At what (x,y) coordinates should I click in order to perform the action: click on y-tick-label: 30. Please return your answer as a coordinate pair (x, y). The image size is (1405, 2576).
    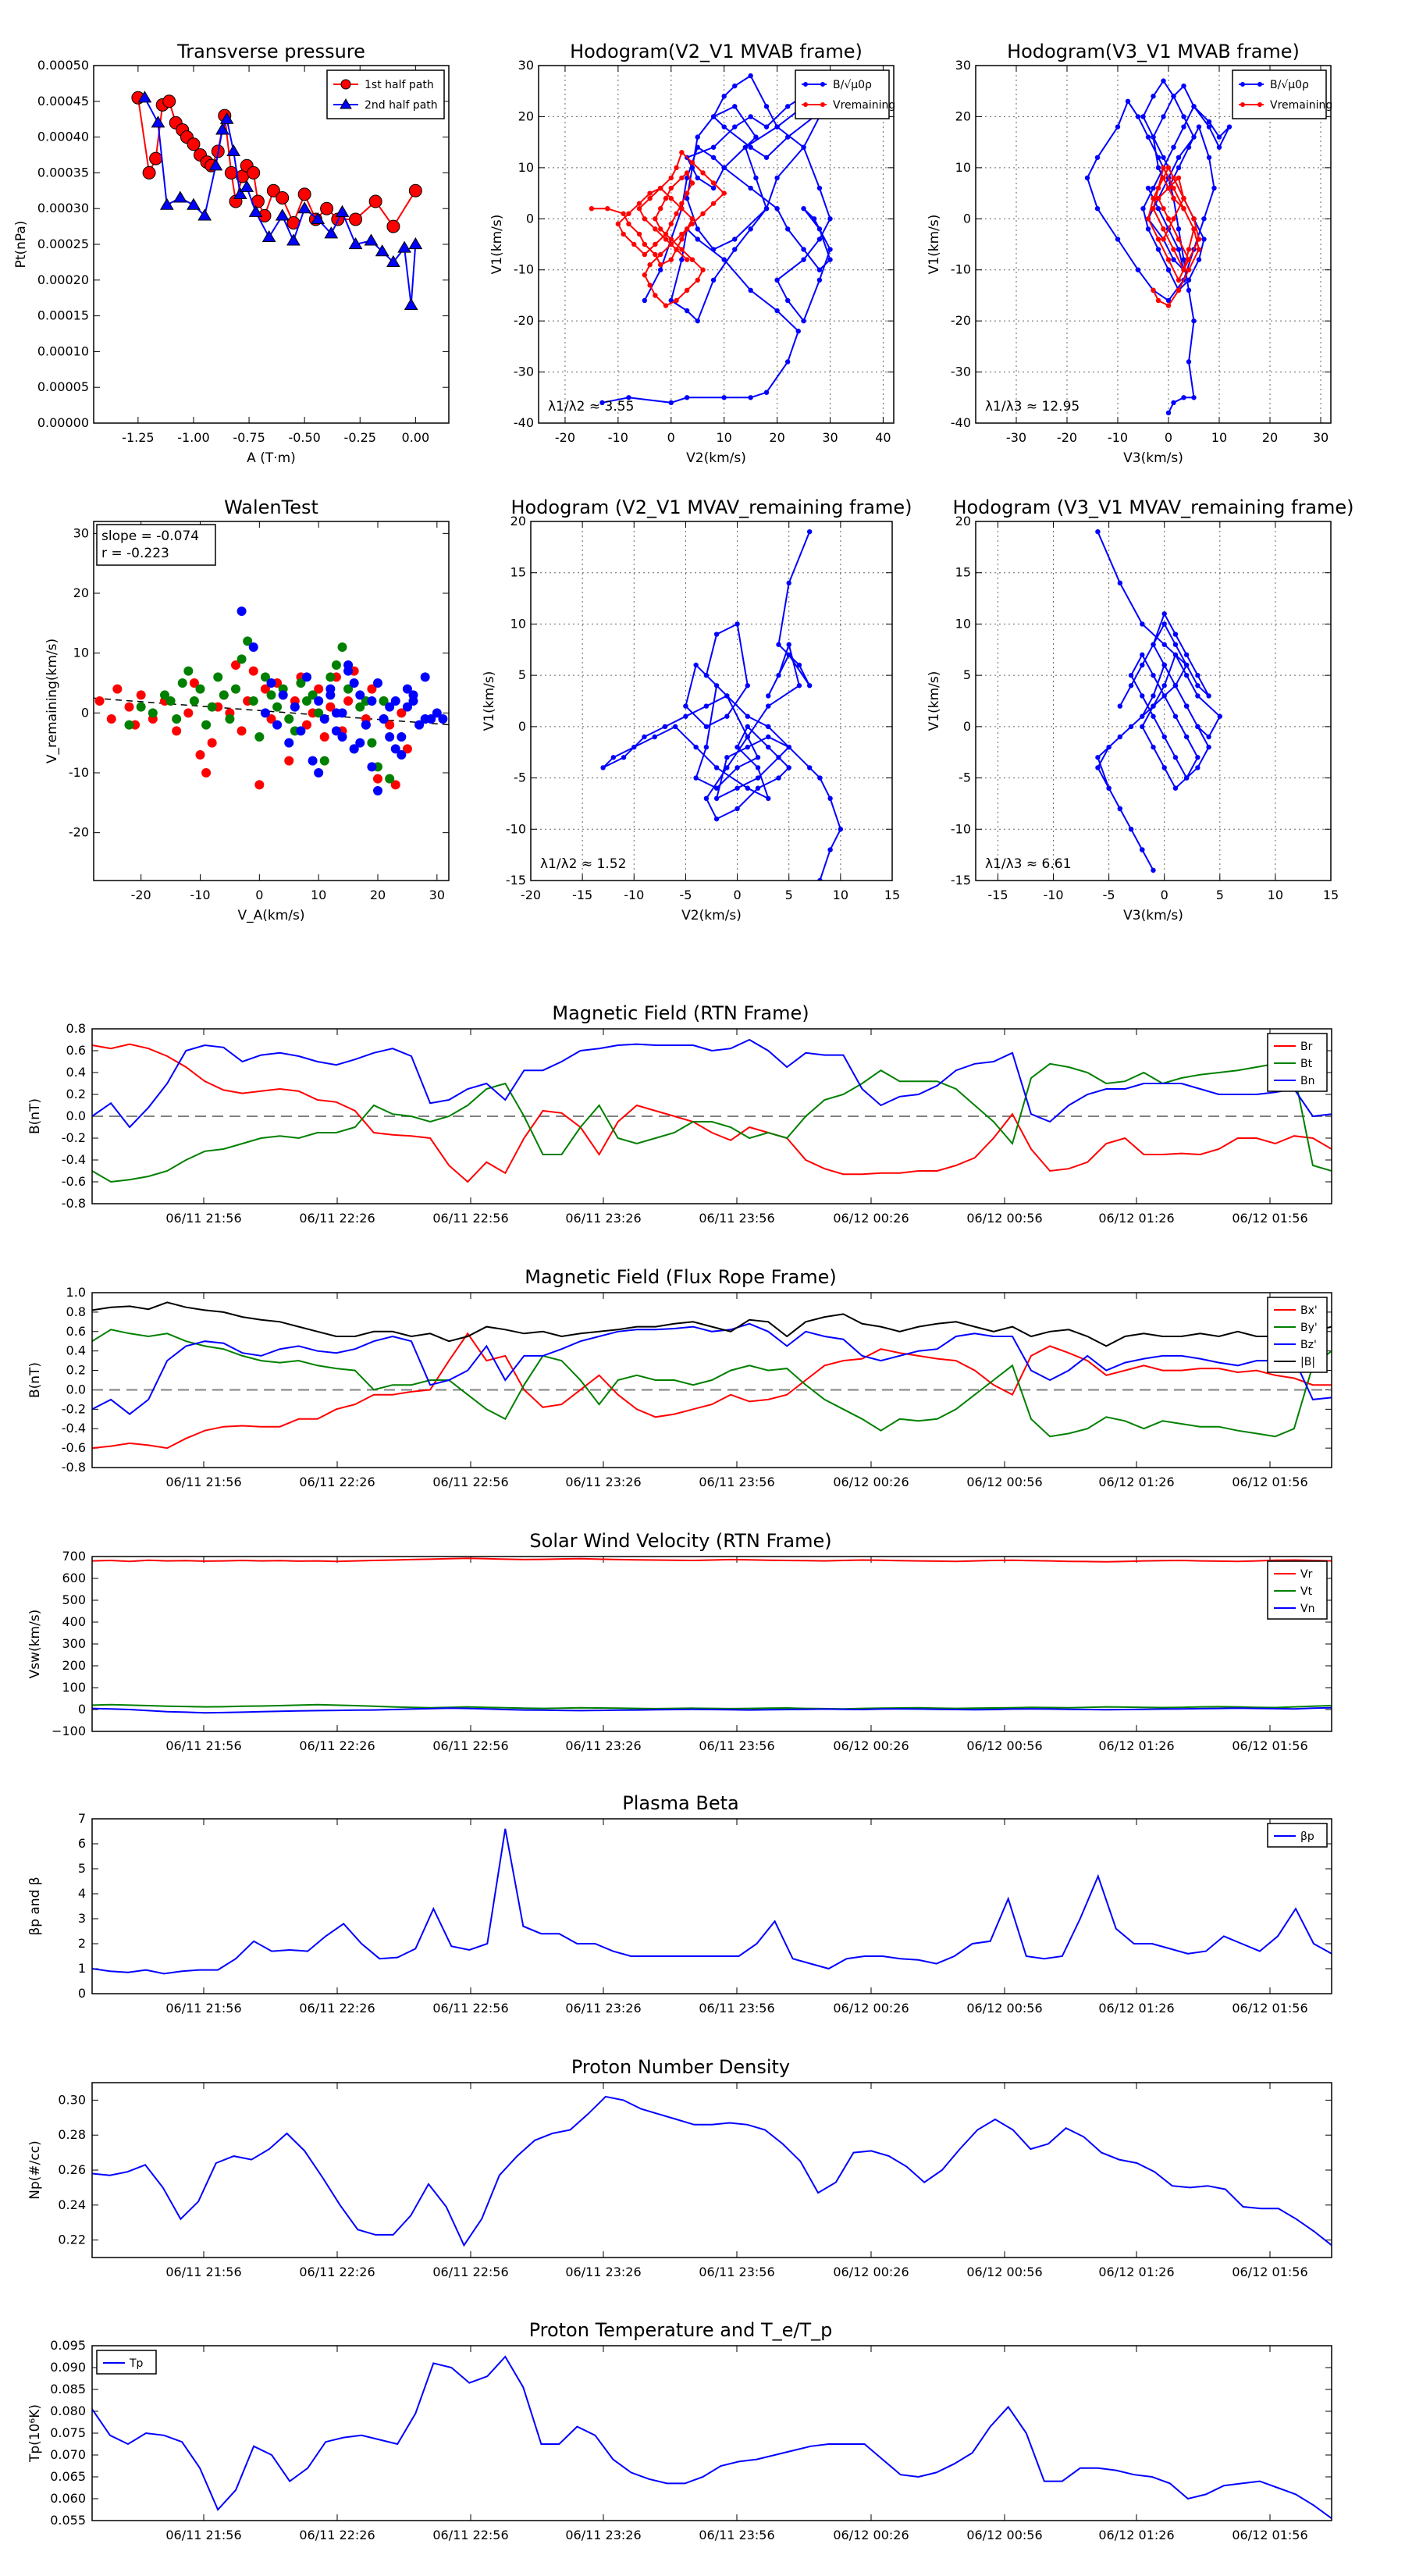
    Looking at the image, I should click on (526, 65).